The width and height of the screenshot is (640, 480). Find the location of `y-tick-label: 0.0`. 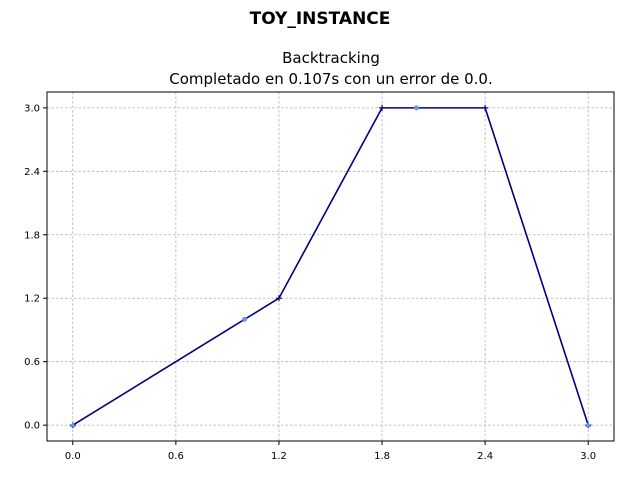

y-tick-label: 0.0 is located at coordinates (32, 426).